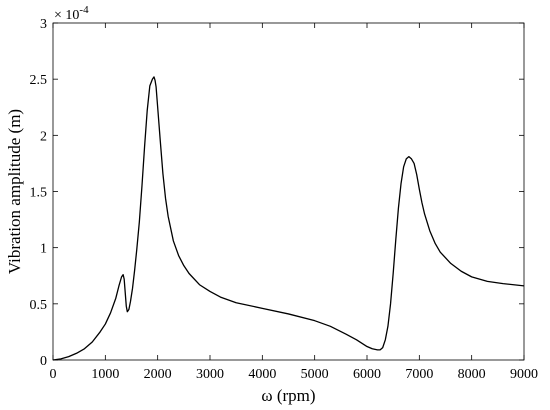 The height and width of the screenshot is (410, 550). Describe the element at coordinates (39, 305) in the screenshot. I see `y-tick-label: 0.5` at that location.